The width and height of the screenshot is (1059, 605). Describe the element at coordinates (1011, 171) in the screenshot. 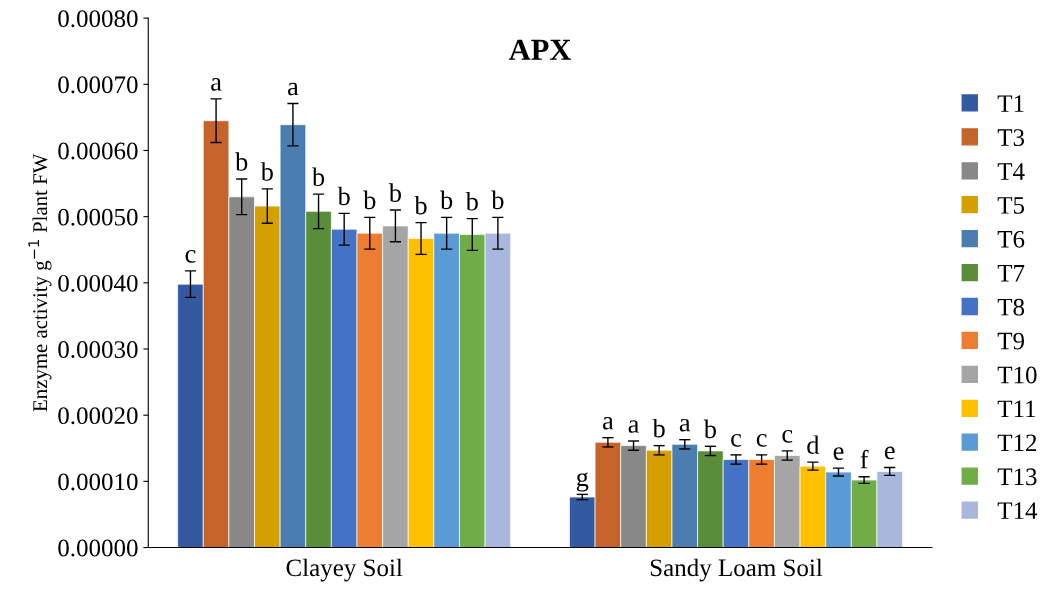

I see `legend-label: T4` at that location.